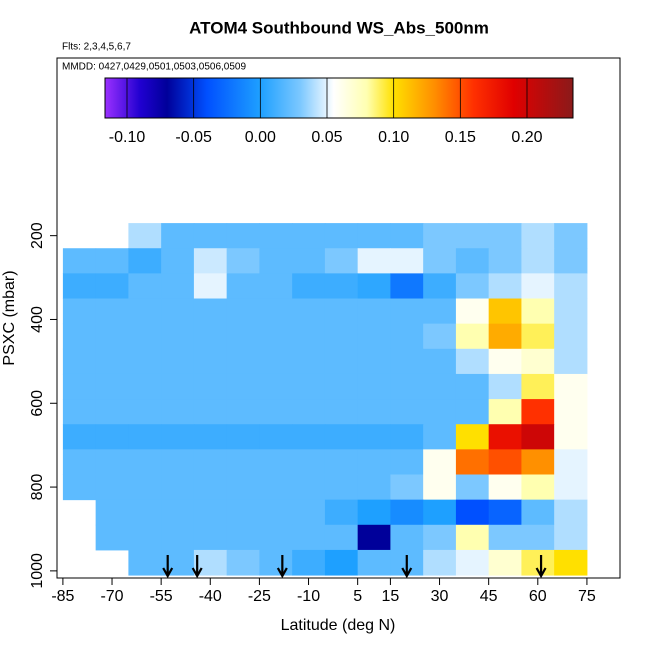  I want to click on x-tick-label: -25, so click(259, 596).